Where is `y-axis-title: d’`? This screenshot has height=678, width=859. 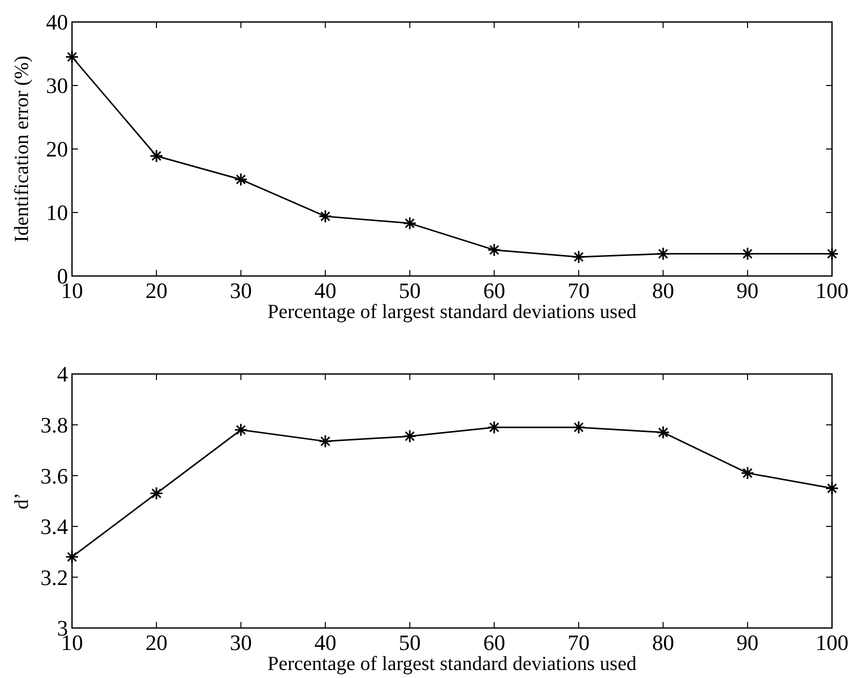 y-axis-title: d’ is located at coordinates (22, 501).